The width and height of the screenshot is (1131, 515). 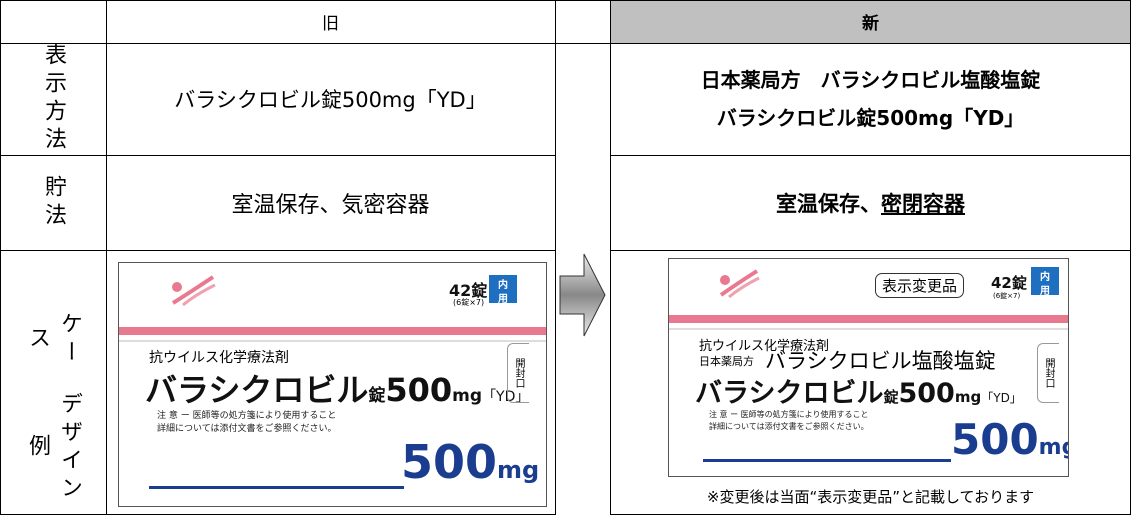 What do you see at coordinates (923, 203) in the screenshot?
I see `new-part-underlined: 密閉容器` at bounding box center [923, 203].